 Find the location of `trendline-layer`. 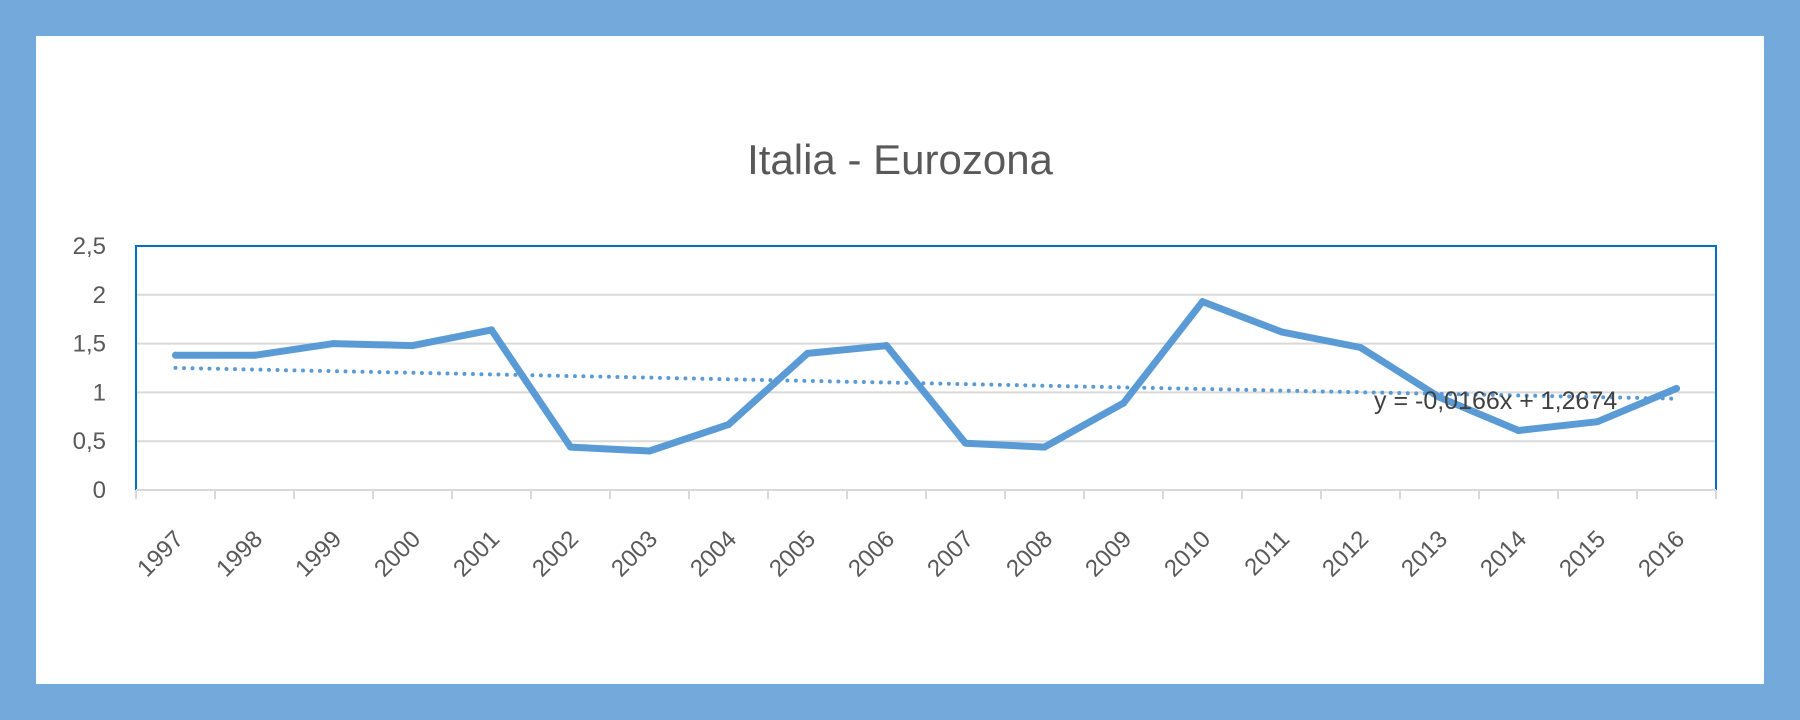

trendline-layer is located at coordinates (926, 383).